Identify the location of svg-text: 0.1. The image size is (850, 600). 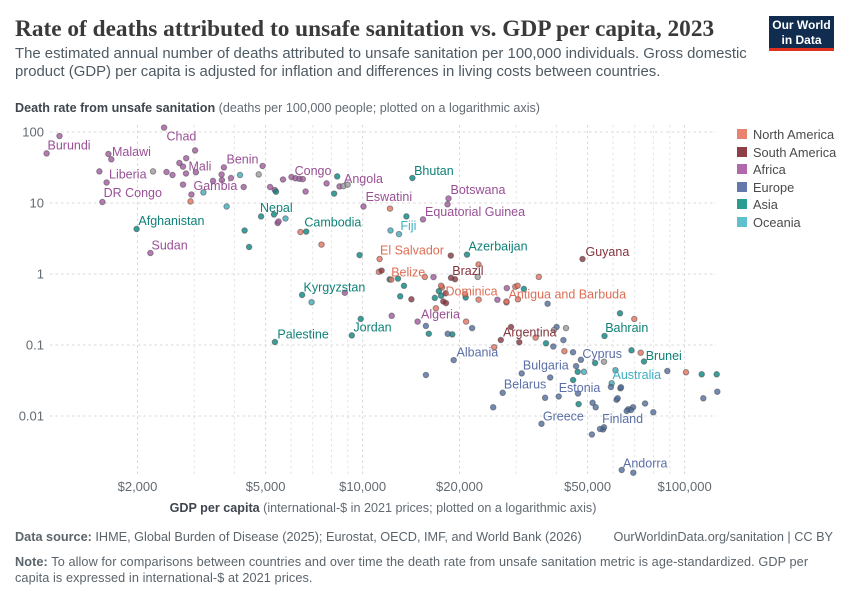
(35, 345).